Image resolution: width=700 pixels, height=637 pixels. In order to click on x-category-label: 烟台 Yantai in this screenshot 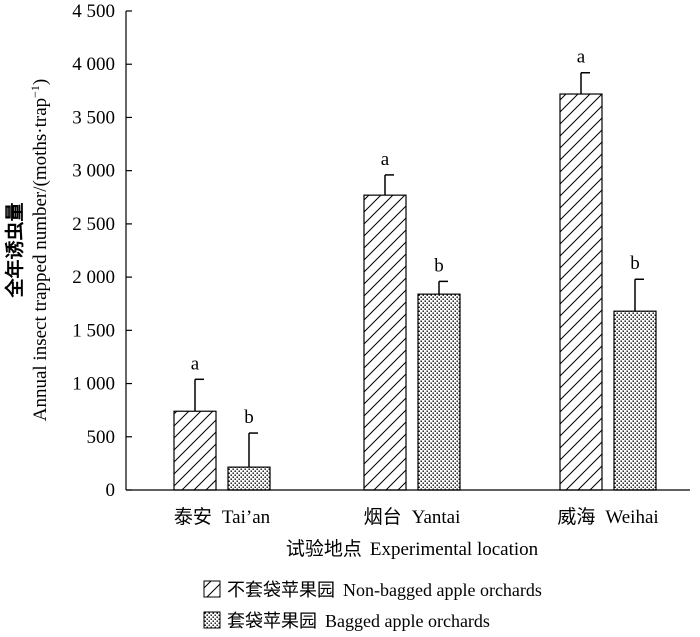, I will do `click(412, 517)`.